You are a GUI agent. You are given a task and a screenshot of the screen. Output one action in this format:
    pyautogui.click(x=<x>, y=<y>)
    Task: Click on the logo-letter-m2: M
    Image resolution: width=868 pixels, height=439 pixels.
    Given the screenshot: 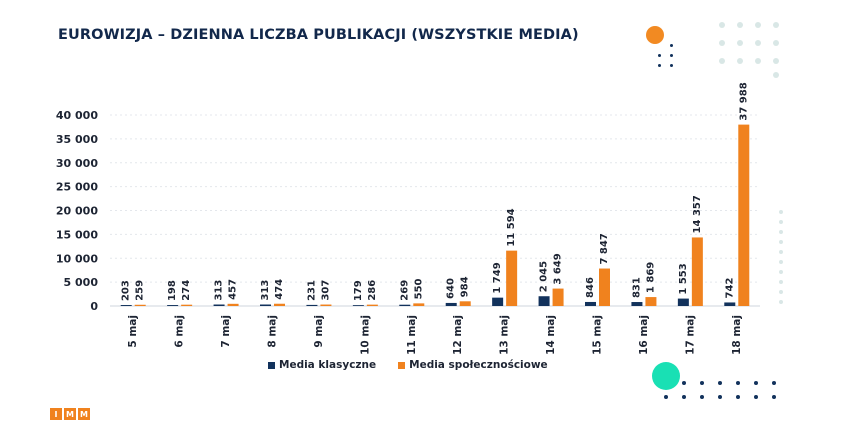 What is the action you would take?
    pyautogui.click(x=84, y=414)
    